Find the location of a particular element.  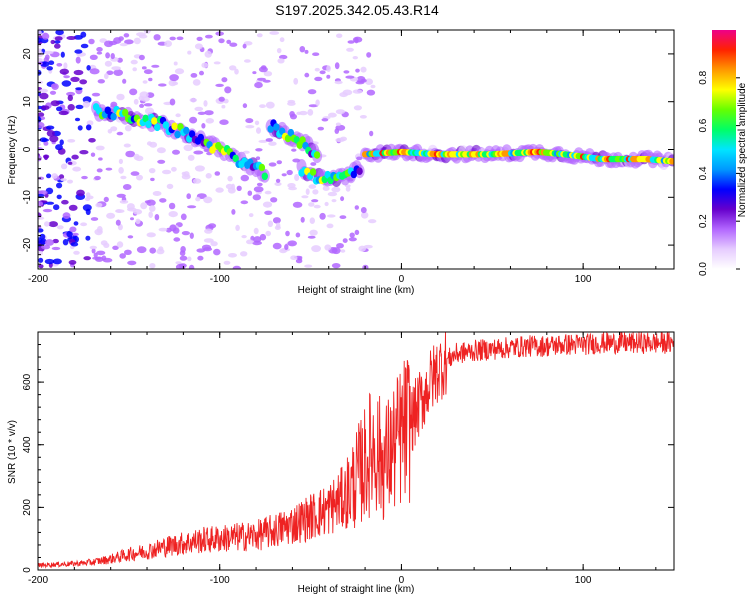

figure-title: S197.2025.342.05.43.R14 is located at coordinates (357, 10).